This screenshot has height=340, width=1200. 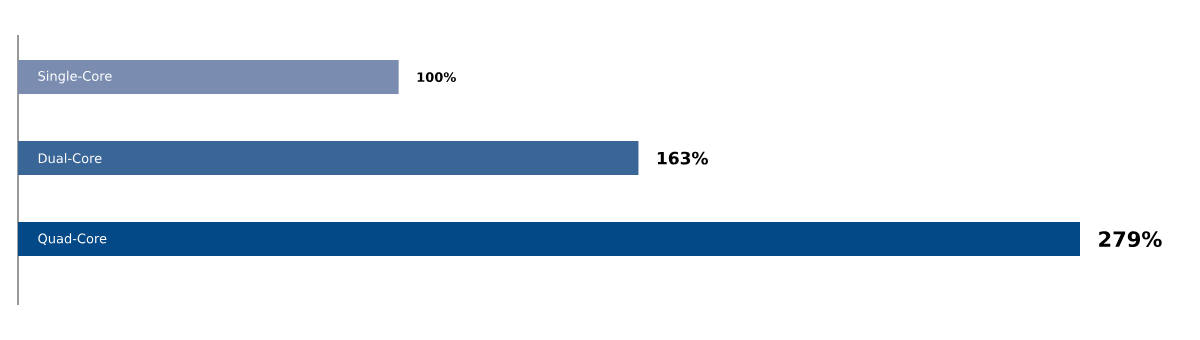 I want to click on data-label: 279%, so click(x=1130, y=239).